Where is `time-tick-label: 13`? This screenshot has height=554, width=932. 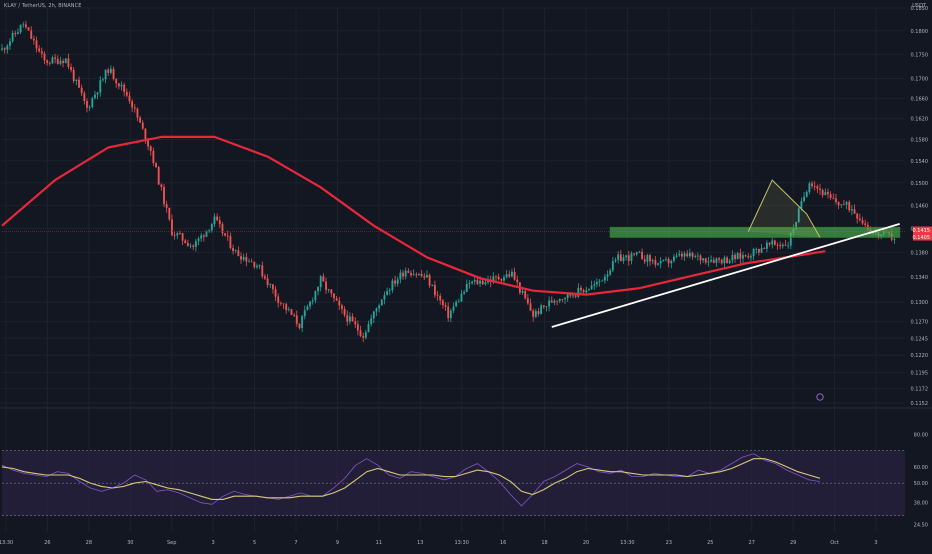 time-tick-label: 13 is located at coordinates (420, 543).